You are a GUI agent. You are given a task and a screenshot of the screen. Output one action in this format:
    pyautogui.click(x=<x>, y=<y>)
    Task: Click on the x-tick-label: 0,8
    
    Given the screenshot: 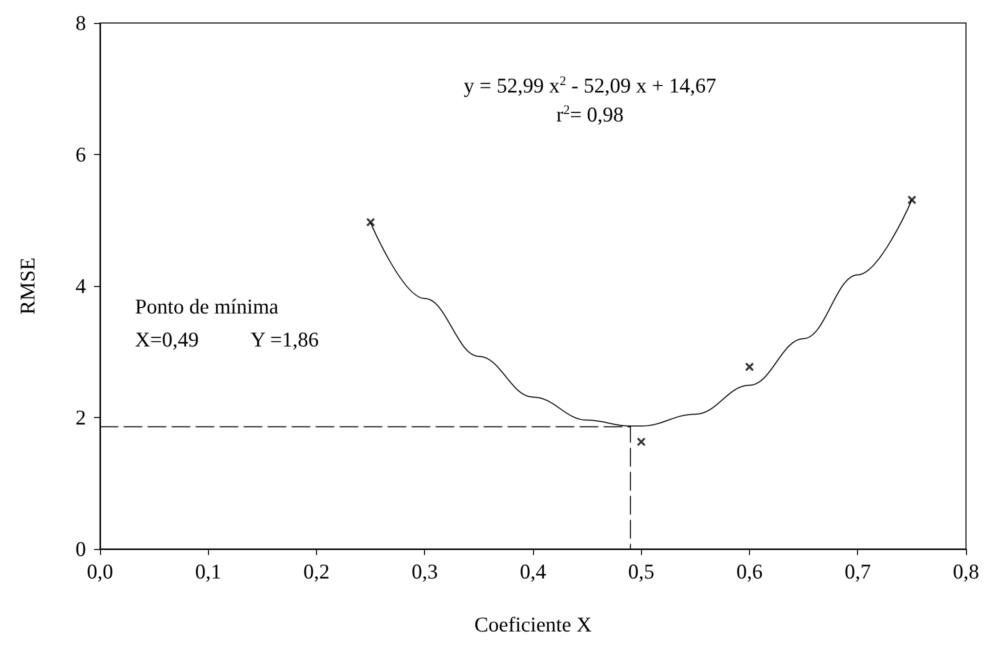 What is the action you would take?
    pyautogui.click(x=966, y=572)
    